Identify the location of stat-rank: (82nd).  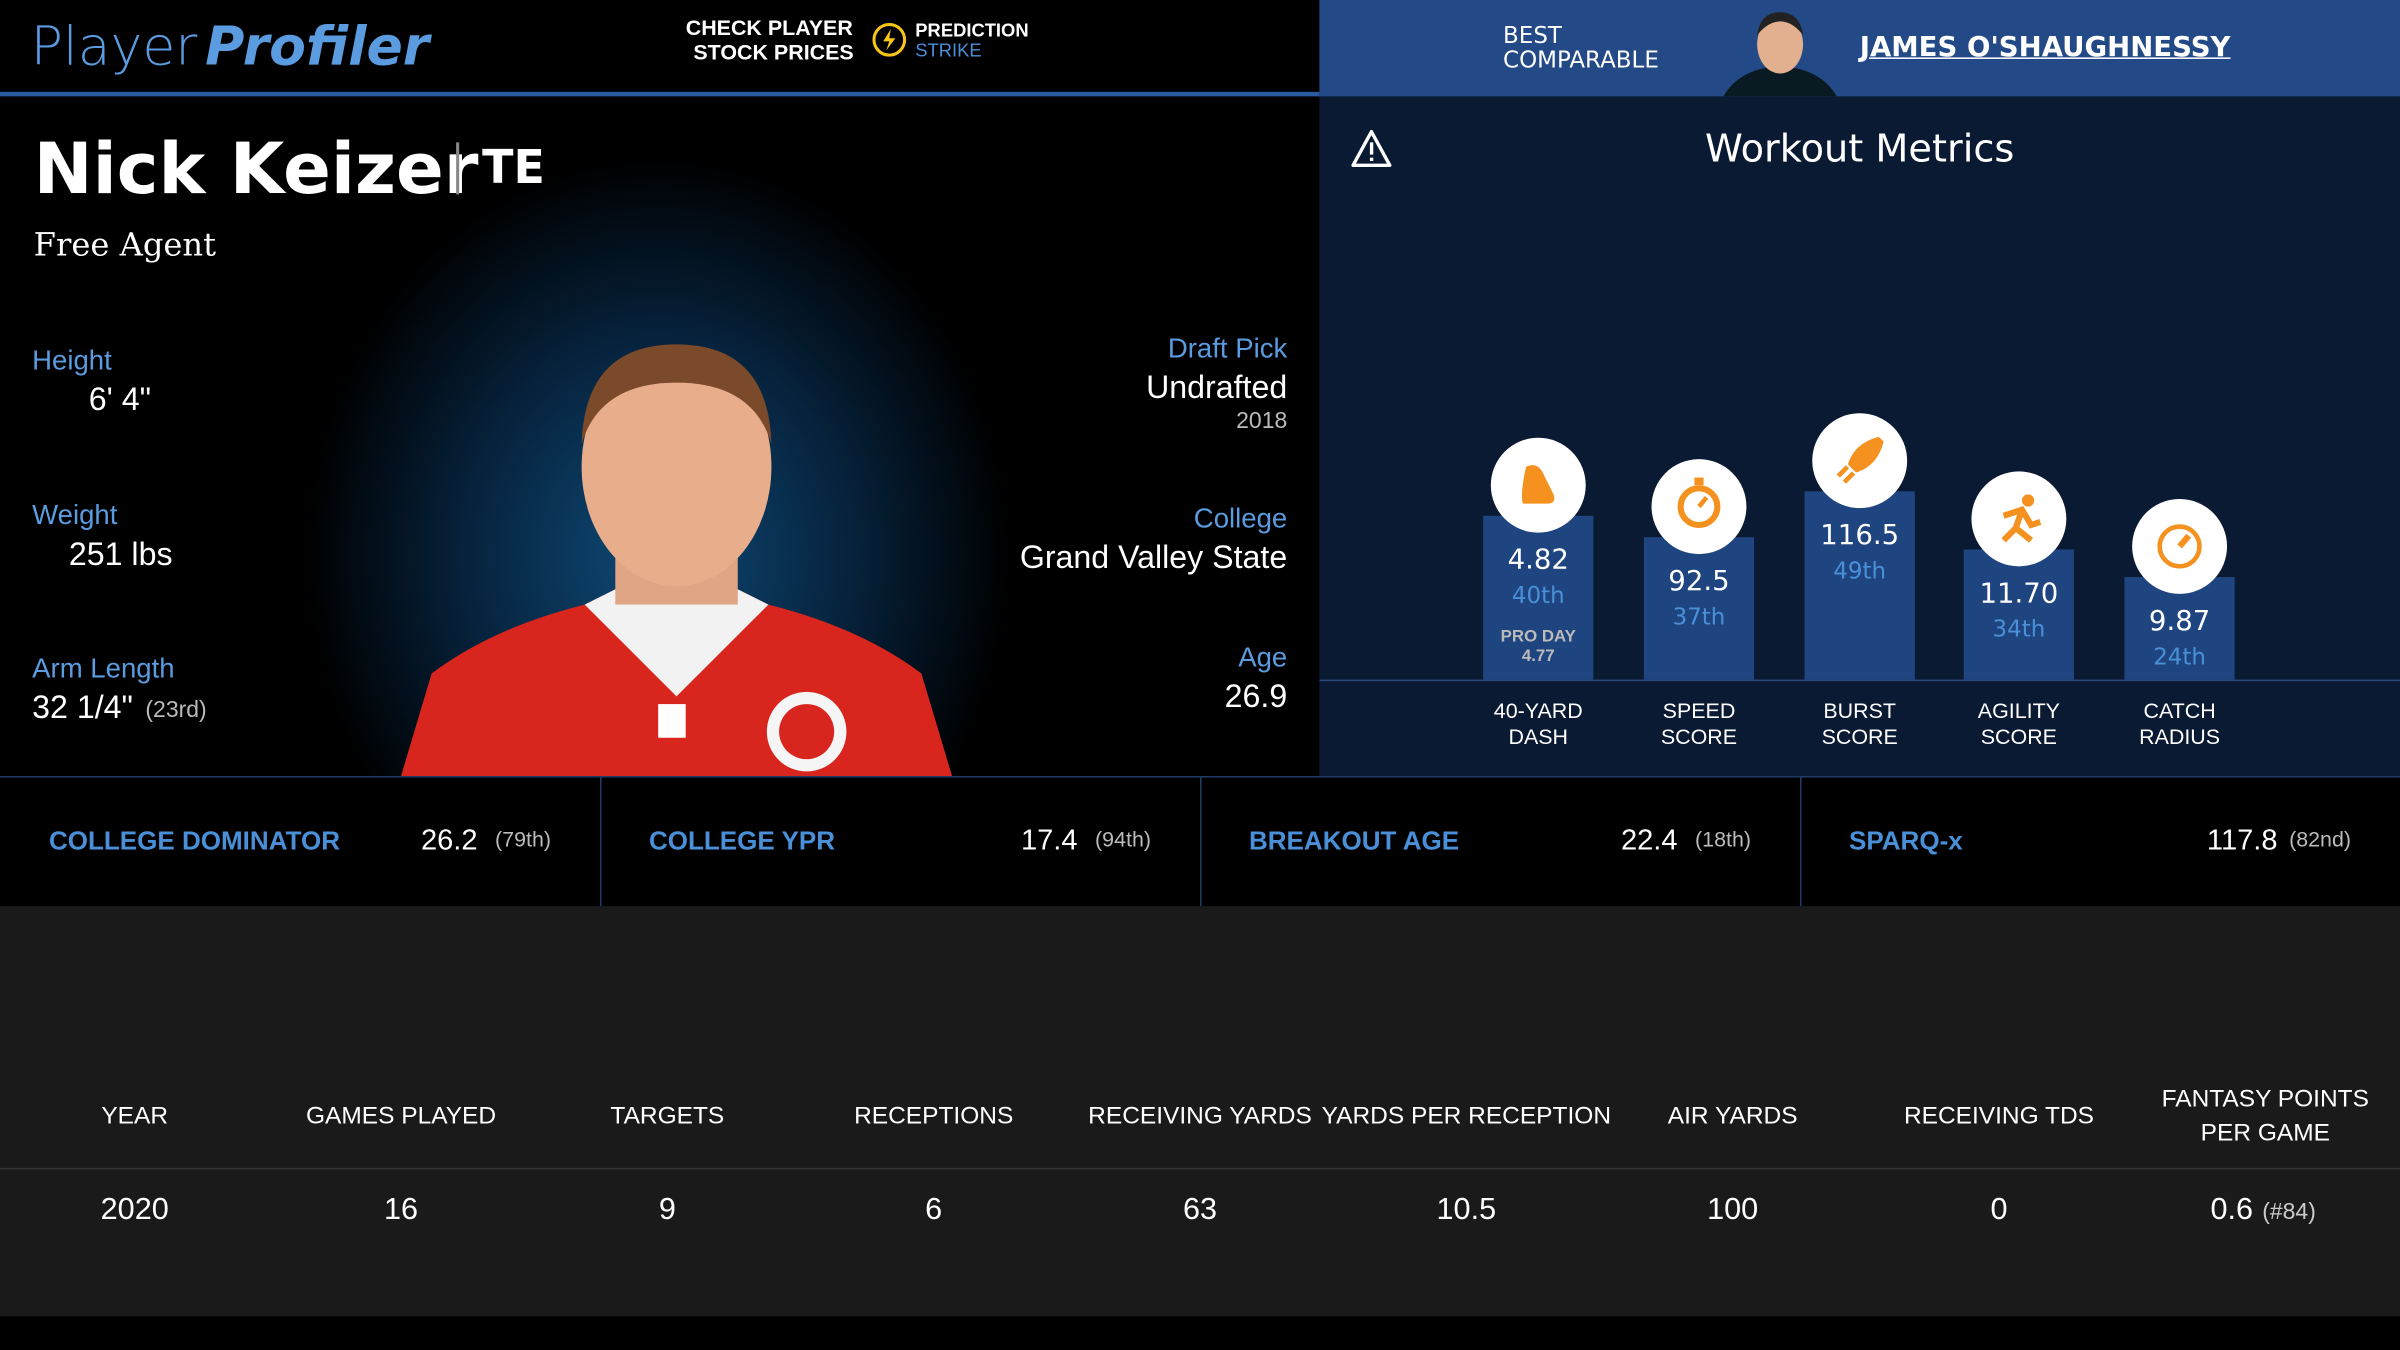
(2320, 839).